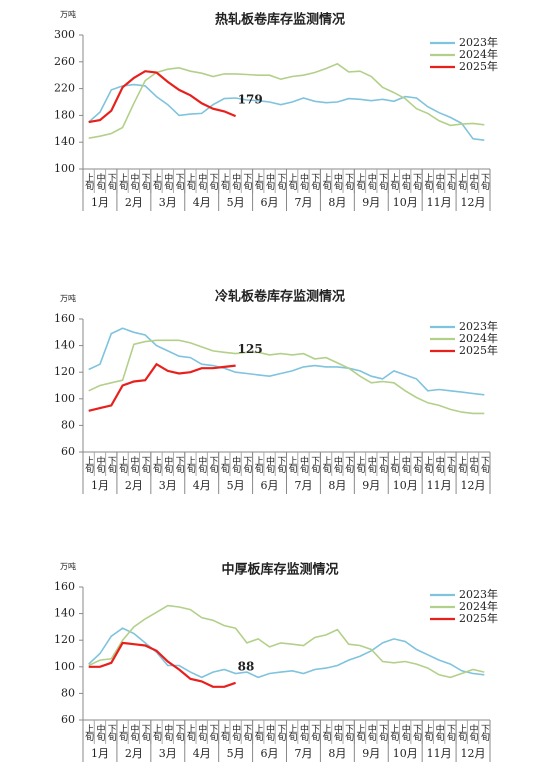  Describe the element at coordinates (64, 34) in the screenshot. I see `y-tick-label: 300` at that location.